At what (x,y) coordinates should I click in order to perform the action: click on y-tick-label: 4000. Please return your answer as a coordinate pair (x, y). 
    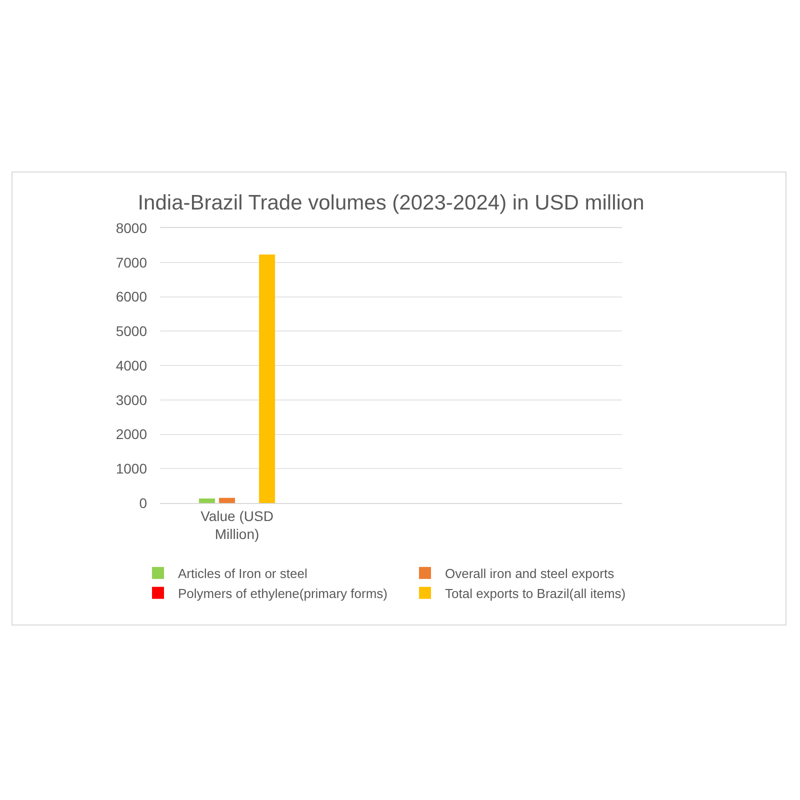
    Looking at the image, I should click on (132, 365).